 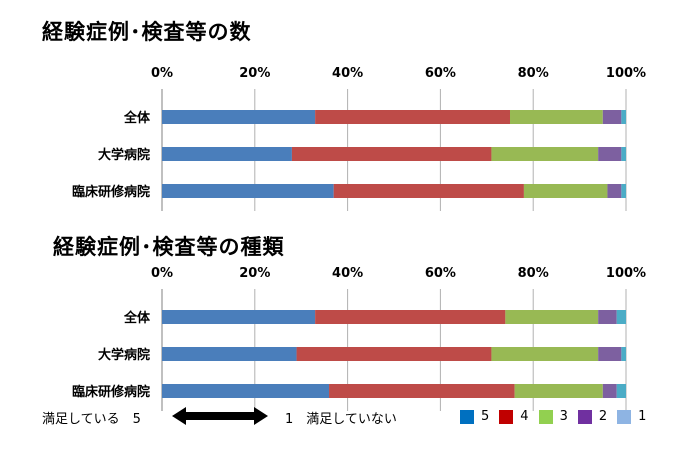 I want to click on chart-title-types: 経験症例･検査等の種類, so click(x=169, y=247).